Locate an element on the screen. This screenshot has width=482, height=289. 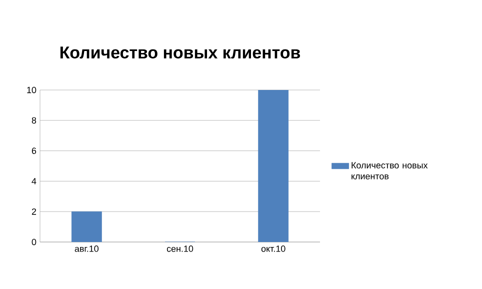
y-tick-label: 4 is located at coordinates (34, 181).